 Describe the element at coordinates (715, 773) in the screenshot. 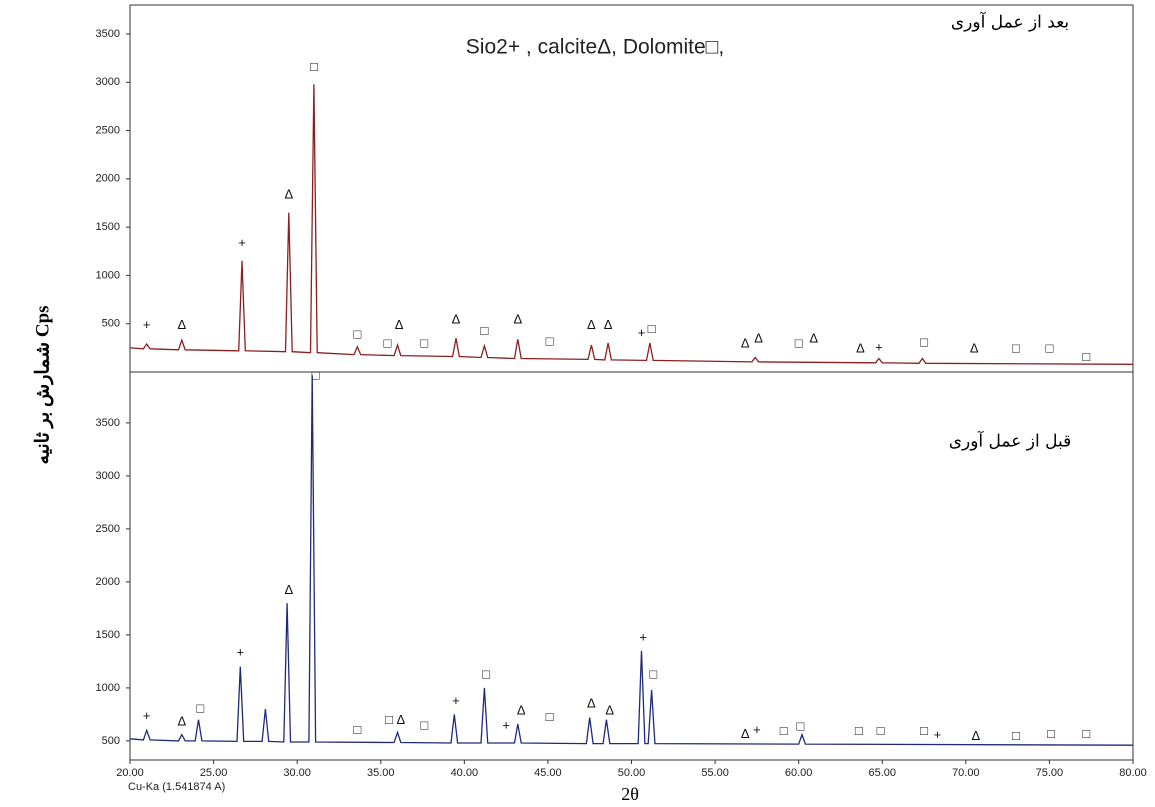

I see `x-tick-label: 55.00` at that location.